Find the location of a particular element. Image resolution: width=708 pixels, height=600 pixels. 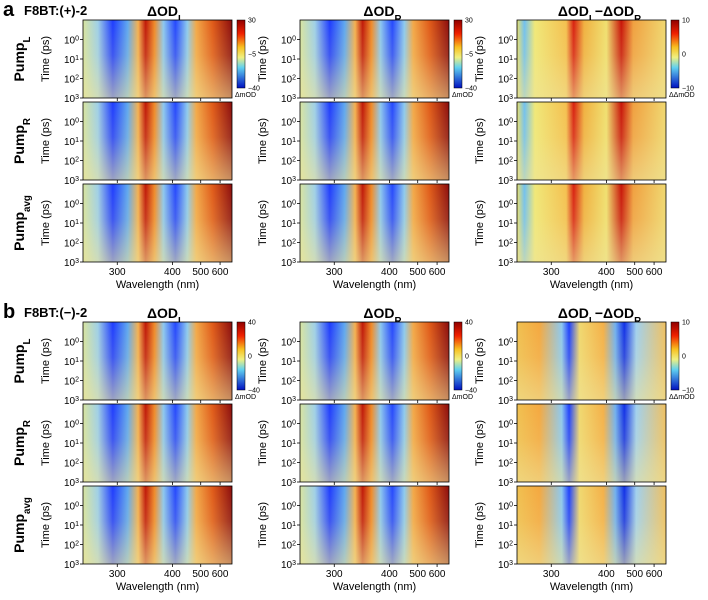

colorbar-unit: ΔΔmOD is located at coordinates (682, 95).